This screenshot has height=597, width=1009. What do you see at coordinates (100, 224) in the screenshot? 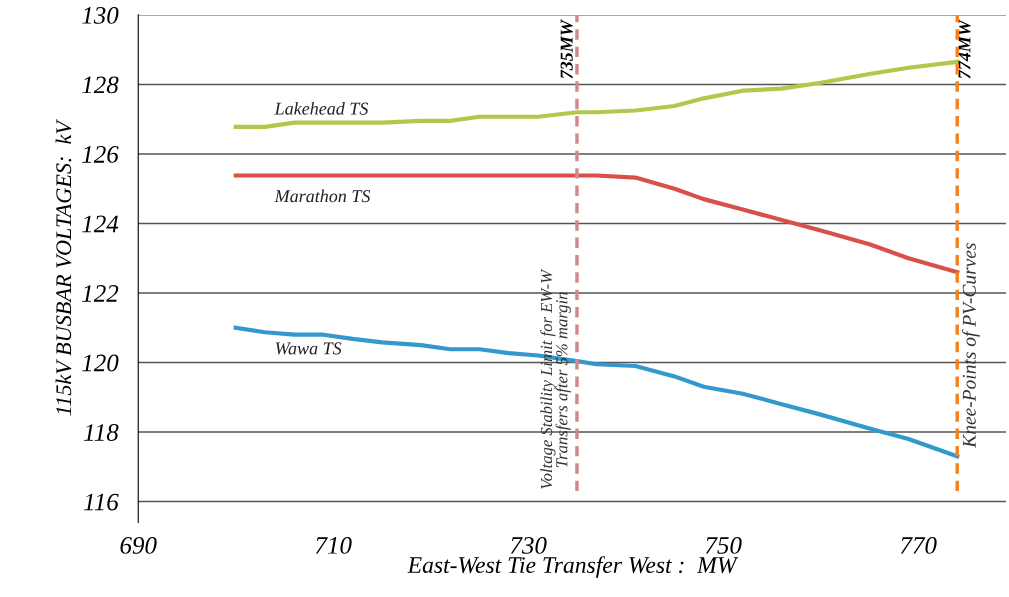
I see `y-tick-label: 124` at bounding box center [100, 224].